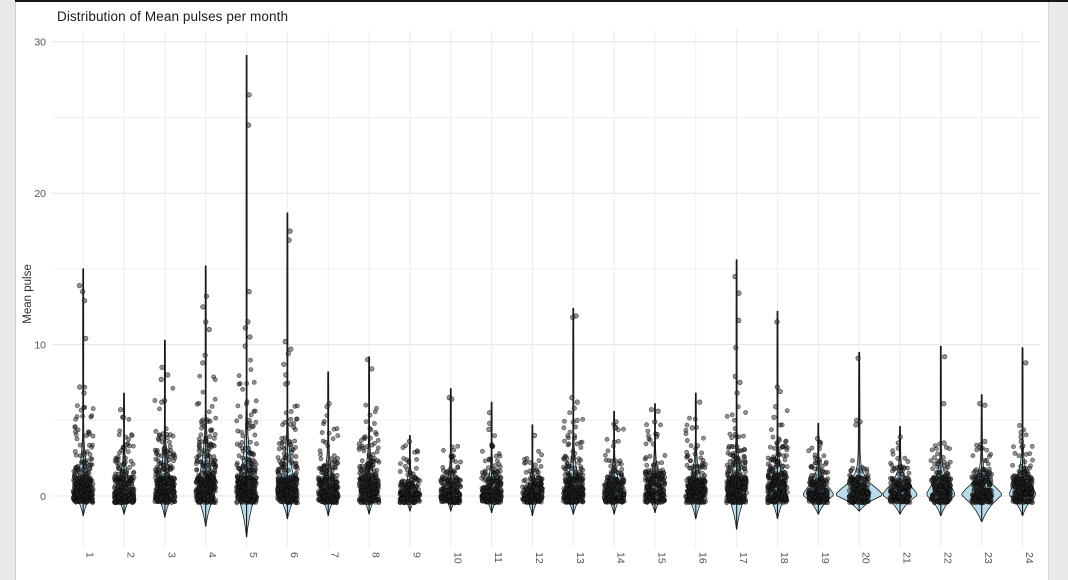  I want to click on x-tick-label: 10, so click(457, 558).